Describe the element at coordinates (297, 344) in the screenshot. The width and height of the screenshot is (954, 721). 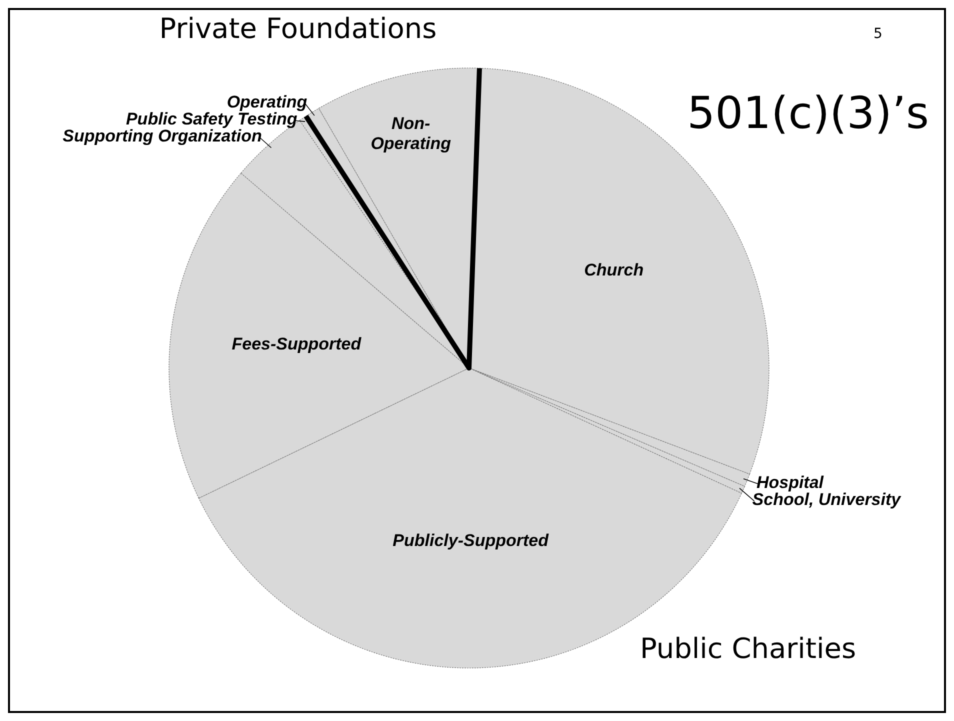
I see `slice-label: Fees-Supported` at that location.